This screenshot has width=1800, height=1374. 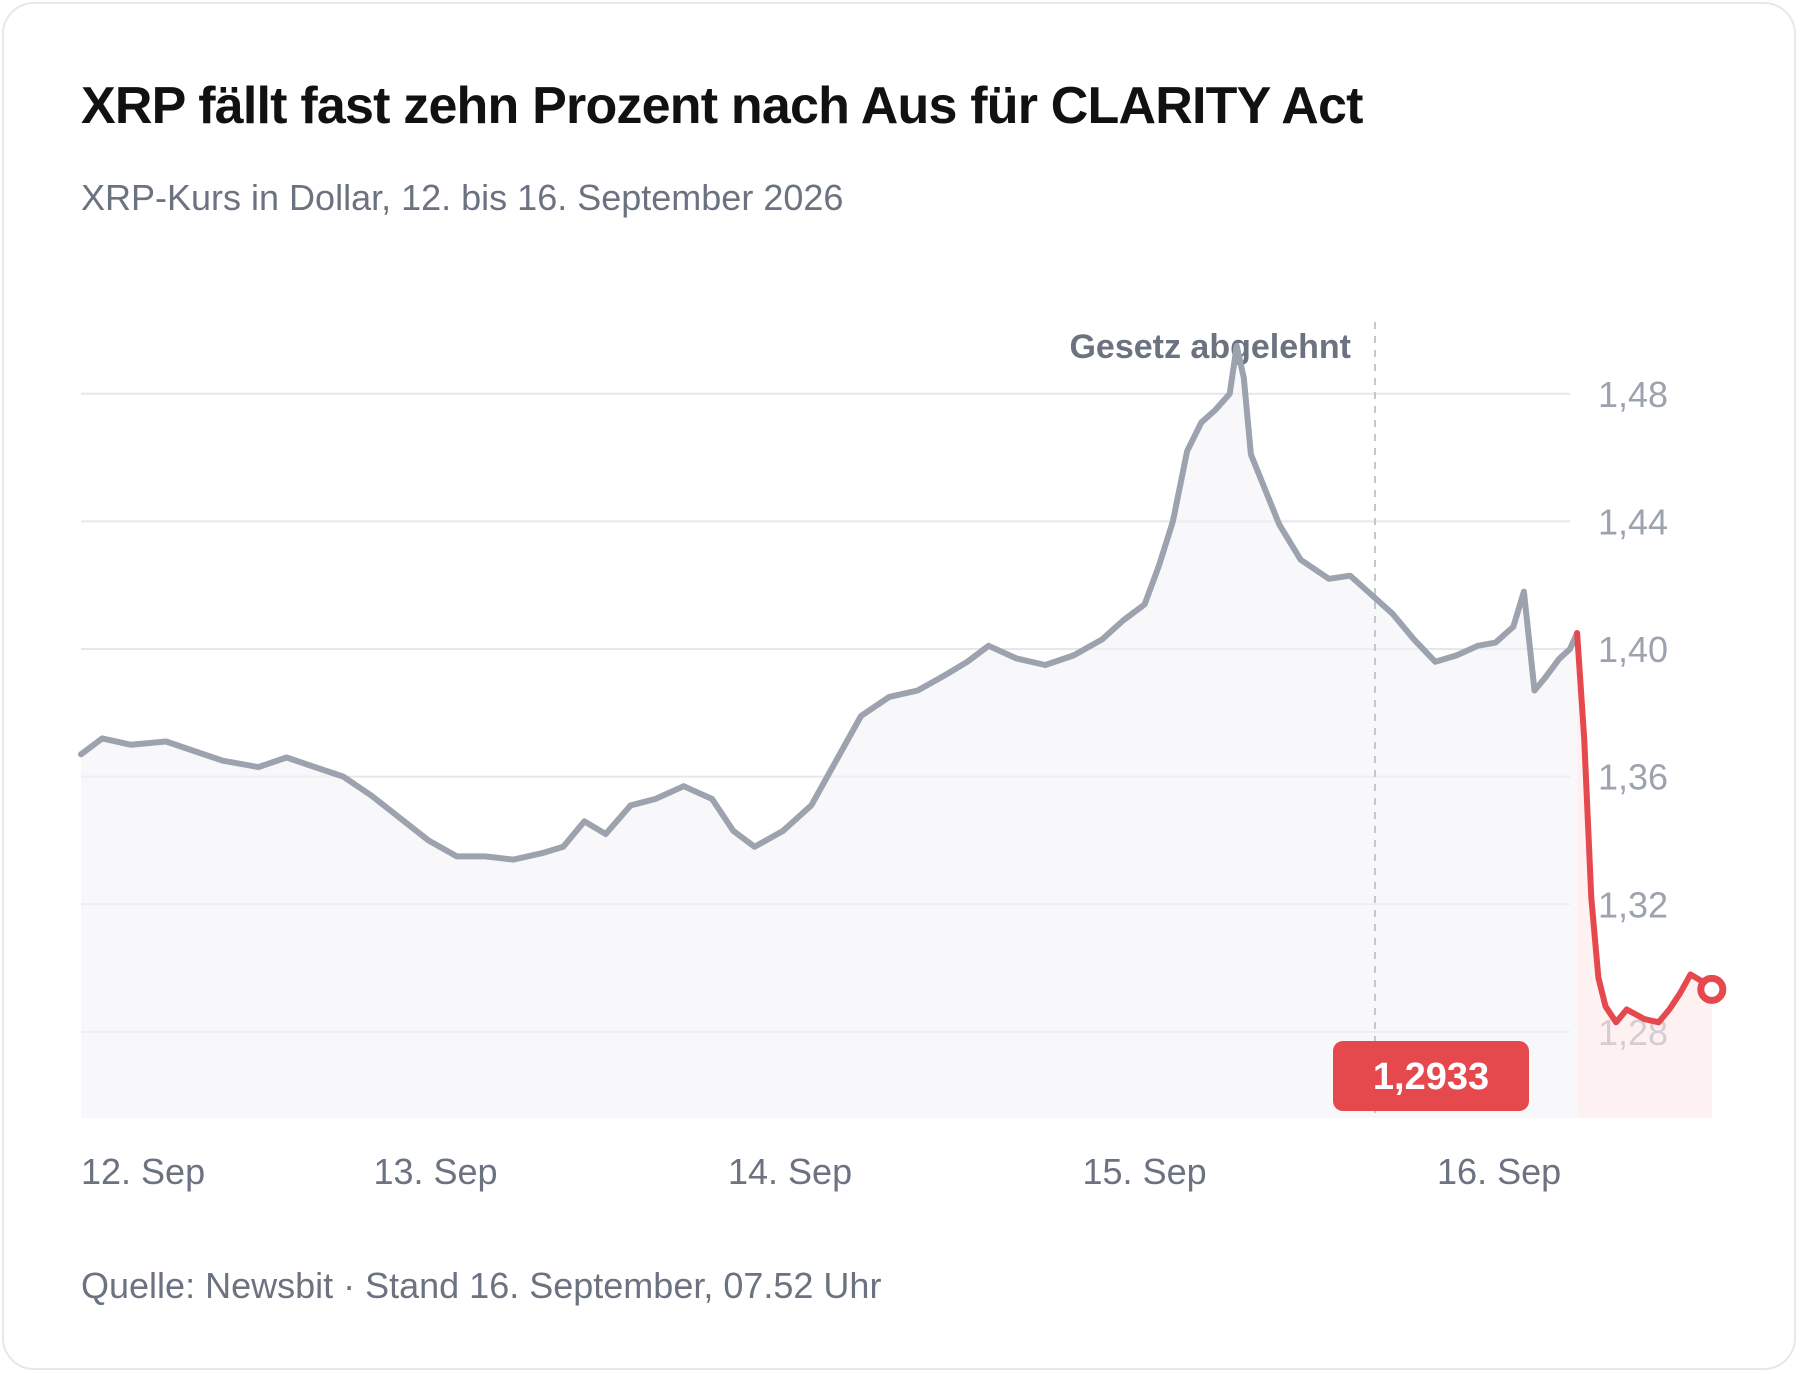 I want to click on area-after, so click(x=1644, y=875).